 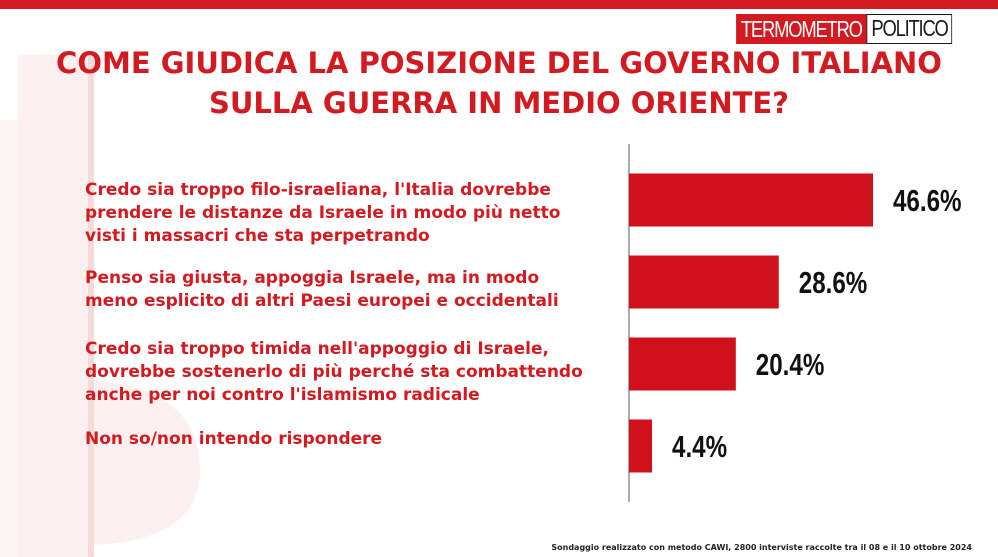 What do you see at coordinates (234, 439) in the screenshot?
I see `category-label-line: Non so/non intendo rispondere` at bounding box center [234, 439].